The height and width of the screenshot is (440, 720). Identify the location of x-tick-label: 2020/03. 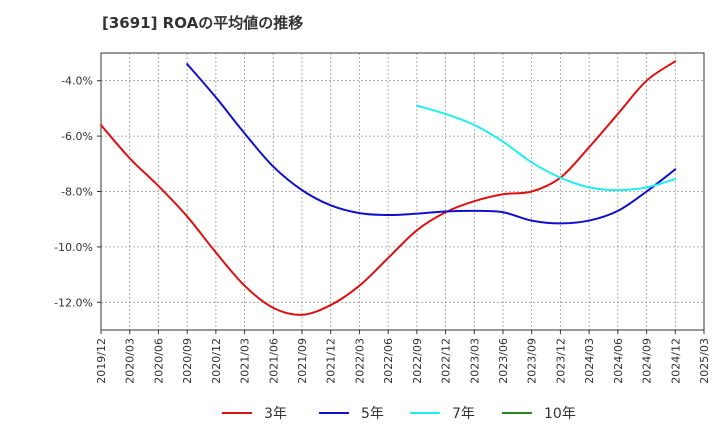
(130, 361).